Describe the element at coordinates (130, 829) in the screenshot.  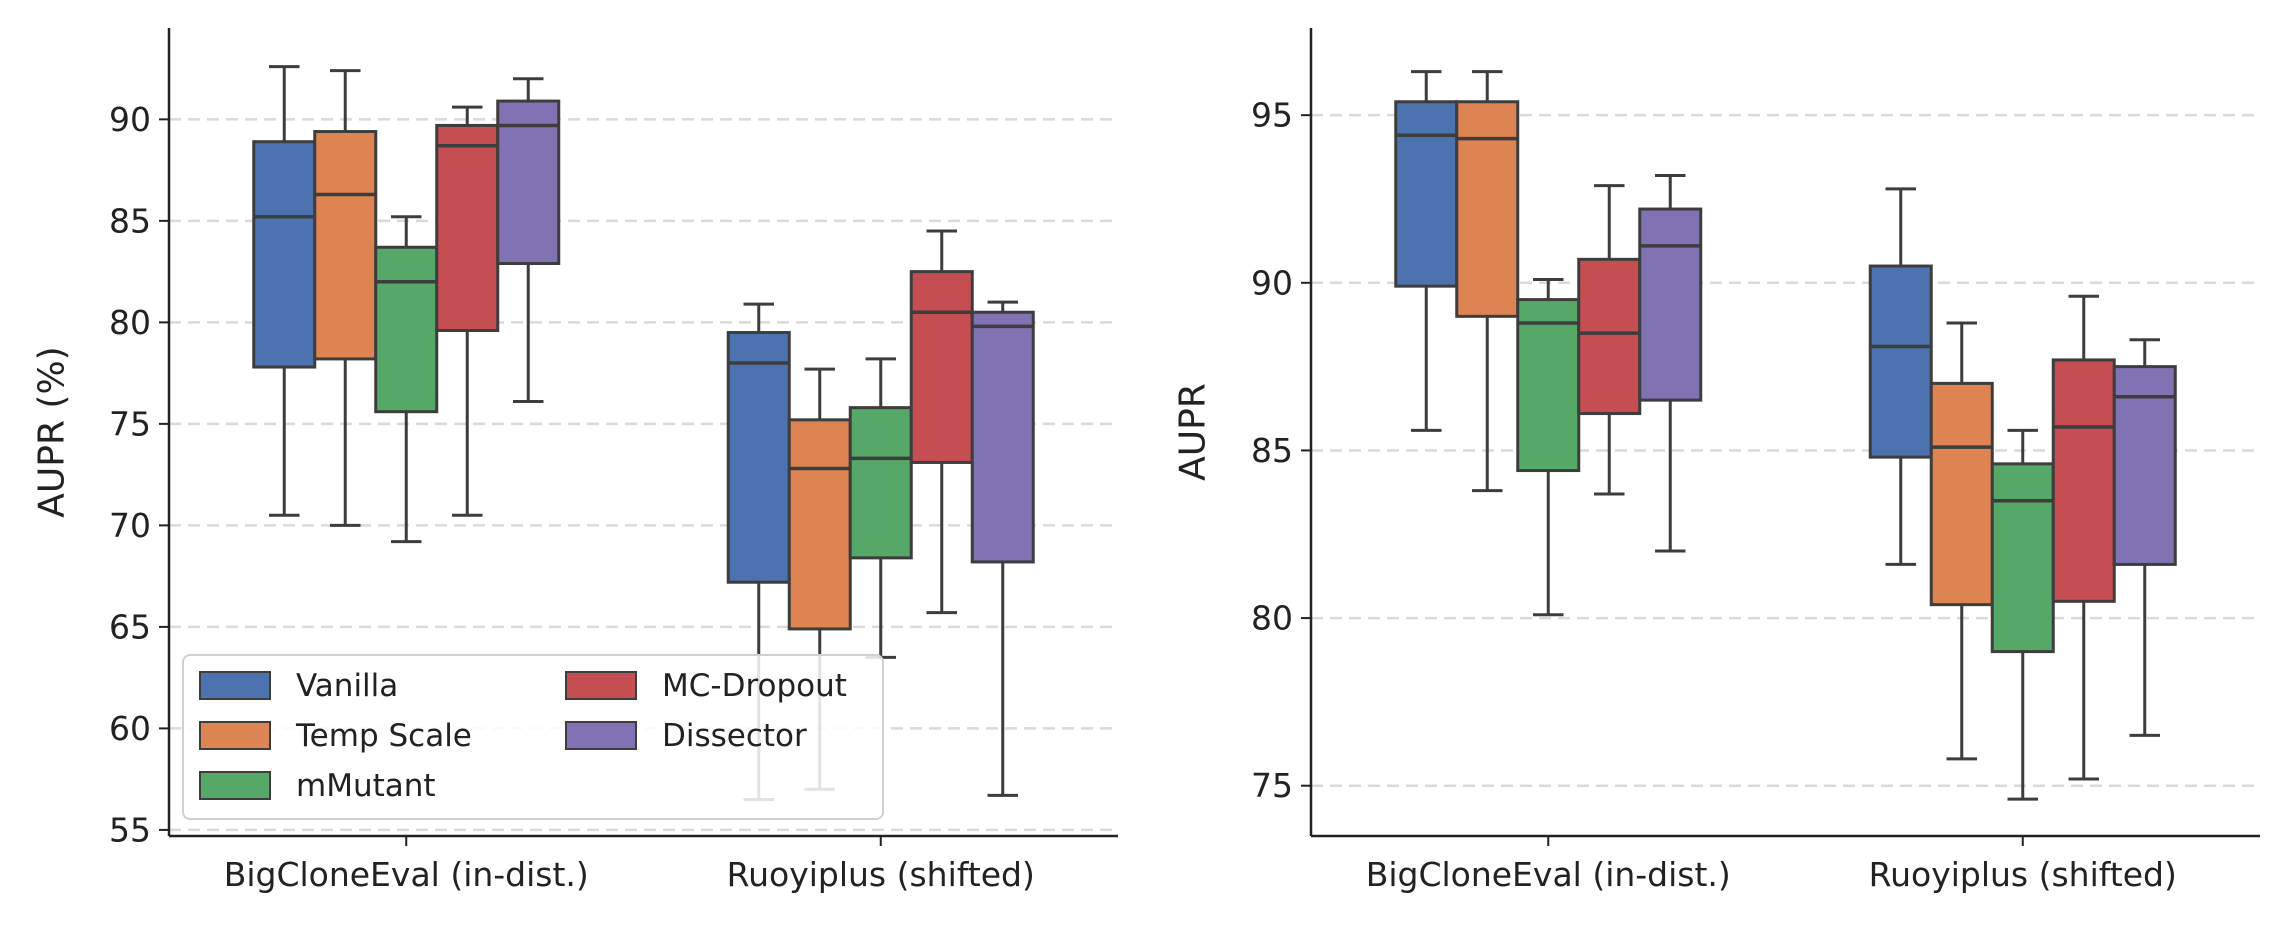
I see `y-tick-label: 55` at that location.